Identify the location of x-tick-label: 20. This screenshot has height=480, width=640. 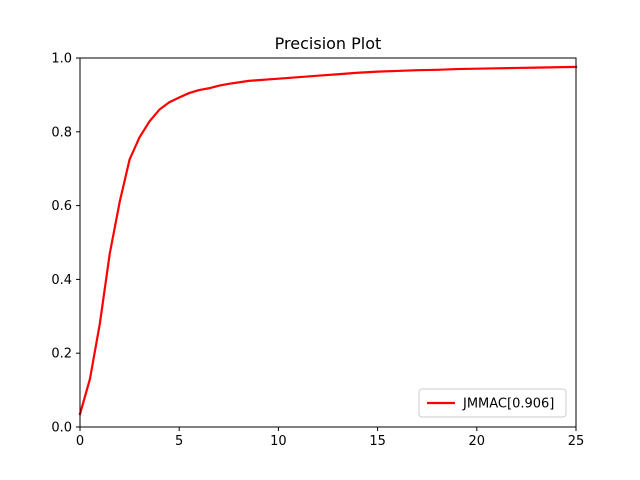
(477, 441).